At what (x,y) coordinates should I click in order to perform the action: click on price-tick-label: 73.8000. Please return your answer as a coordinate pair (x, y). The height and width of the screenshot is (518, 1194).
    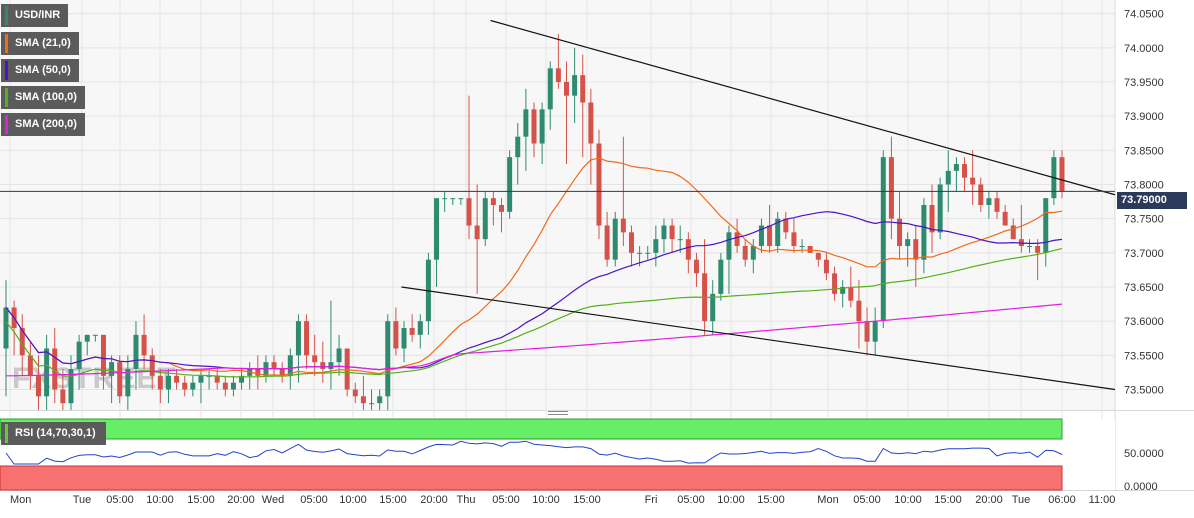
    Looking at the image, I should click on (1144, 186).